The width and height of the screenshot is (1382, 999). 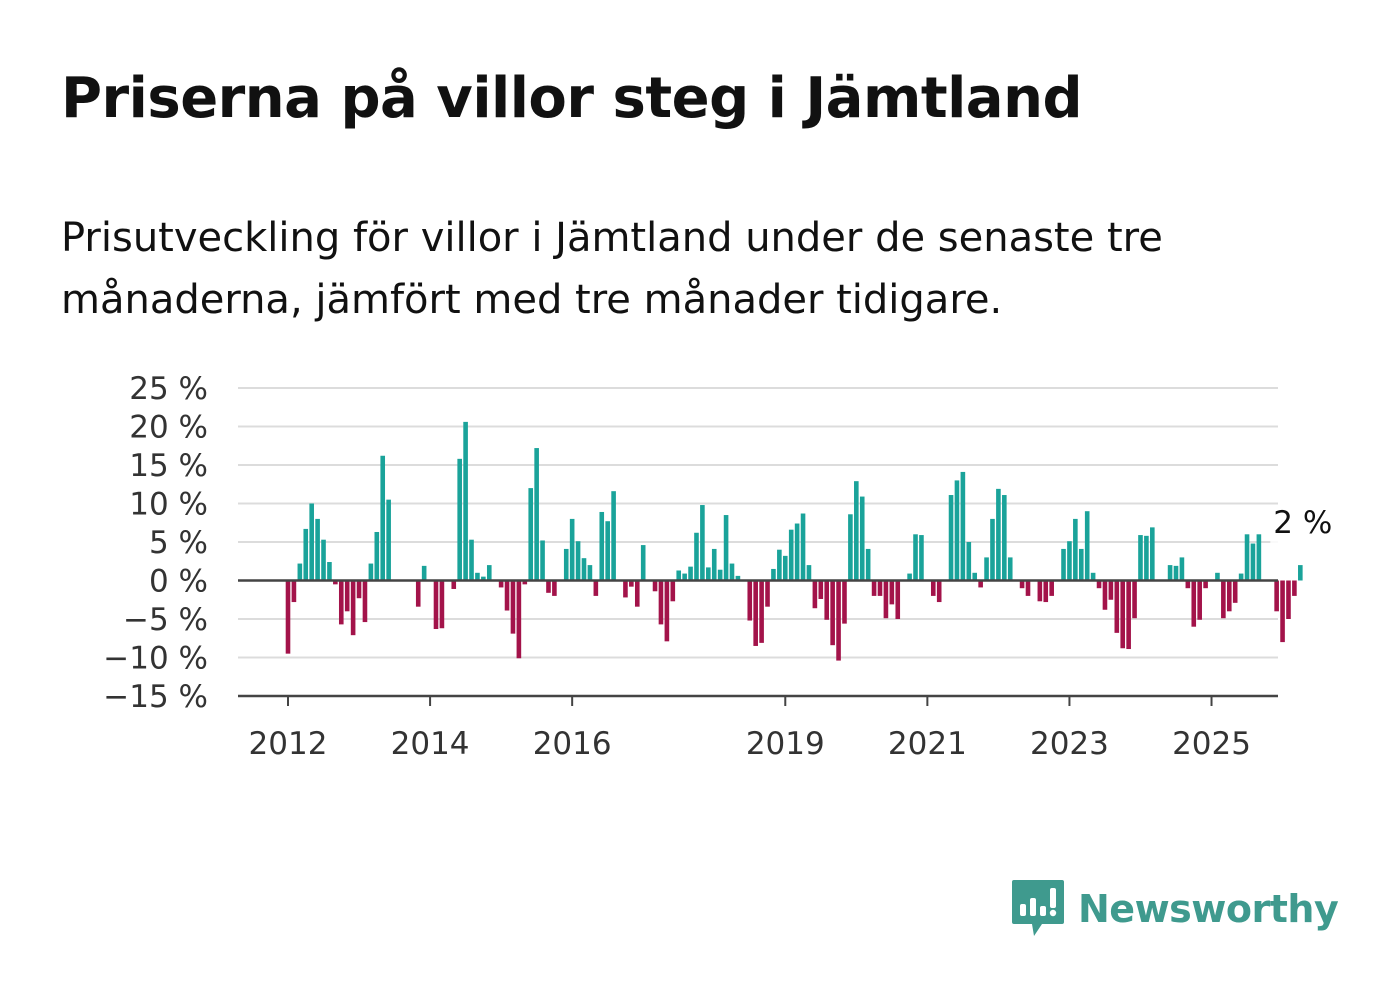 What do you see at coordinates (168, 428) in the screenshot?
I see `y-tick-label: 20 %` at bounding box center [168, 428].